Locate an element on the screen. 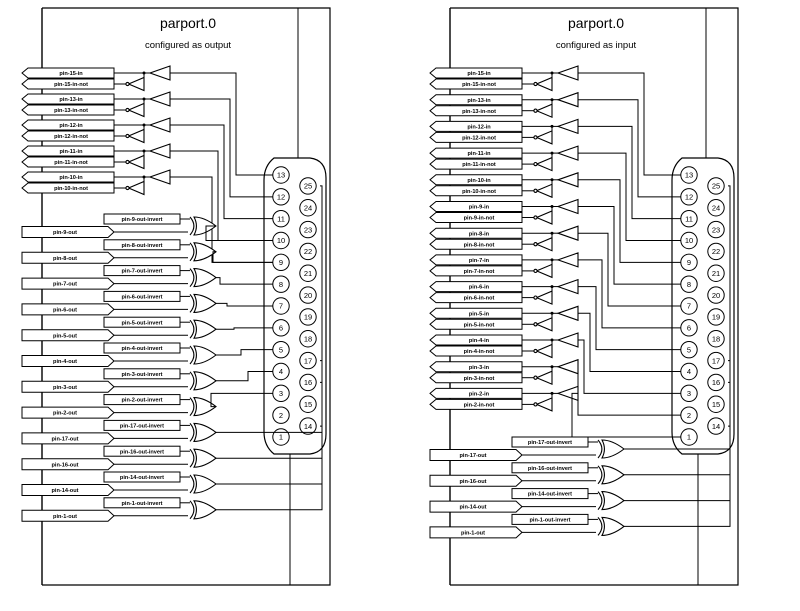 Image resolution: width=800 pixels, height=611 pixels. connector-pin-number: 16 is located at coordinates (308, 382).